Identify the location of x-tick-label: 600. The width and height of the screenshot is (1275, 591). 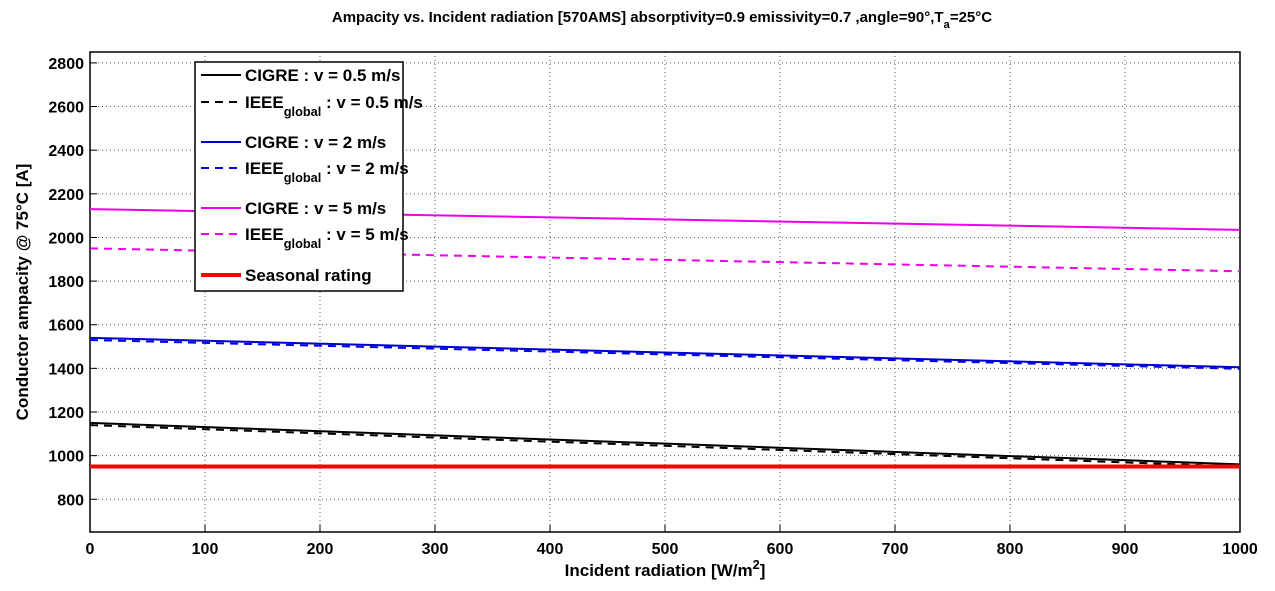
(780, 549).